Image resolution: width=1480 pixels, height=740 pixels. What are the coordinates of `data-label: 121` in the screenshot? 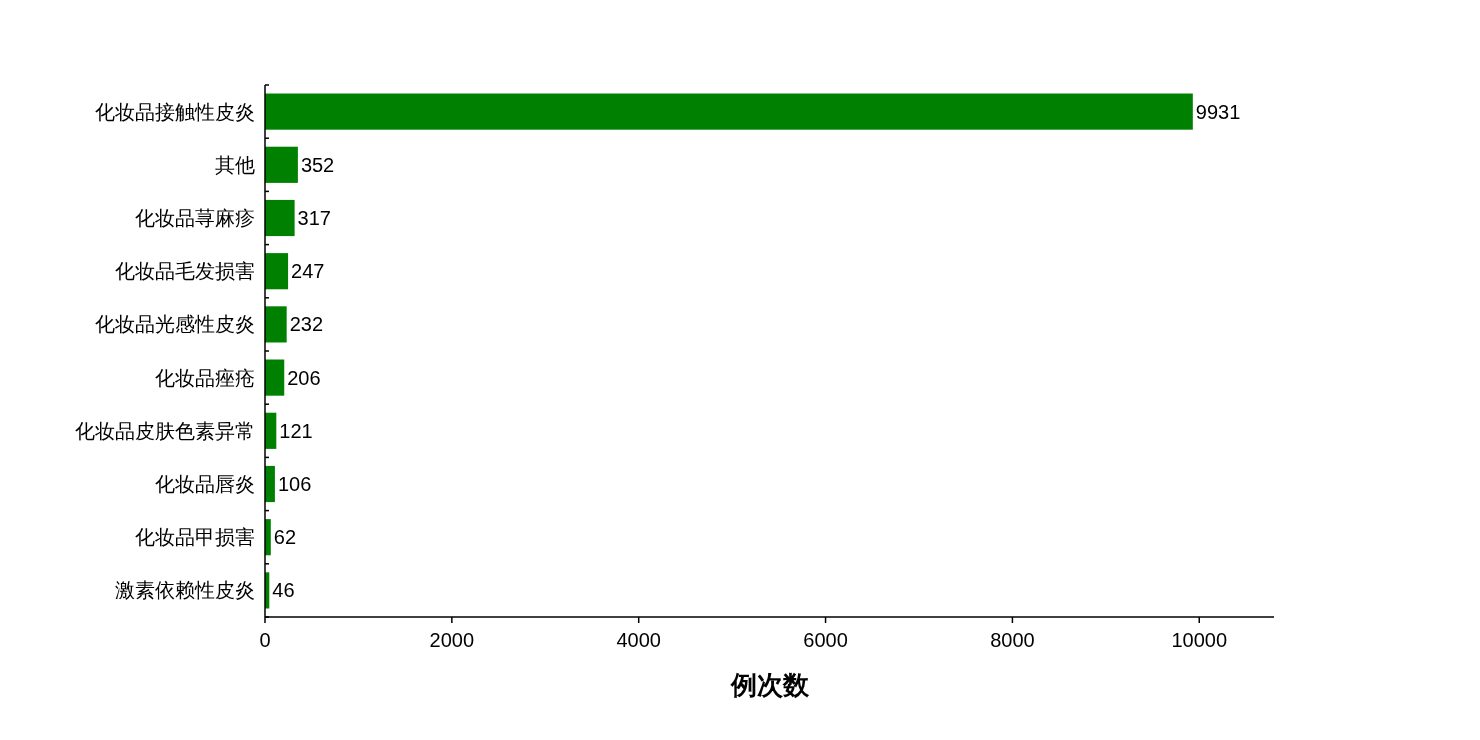 It's located at (296, 430).